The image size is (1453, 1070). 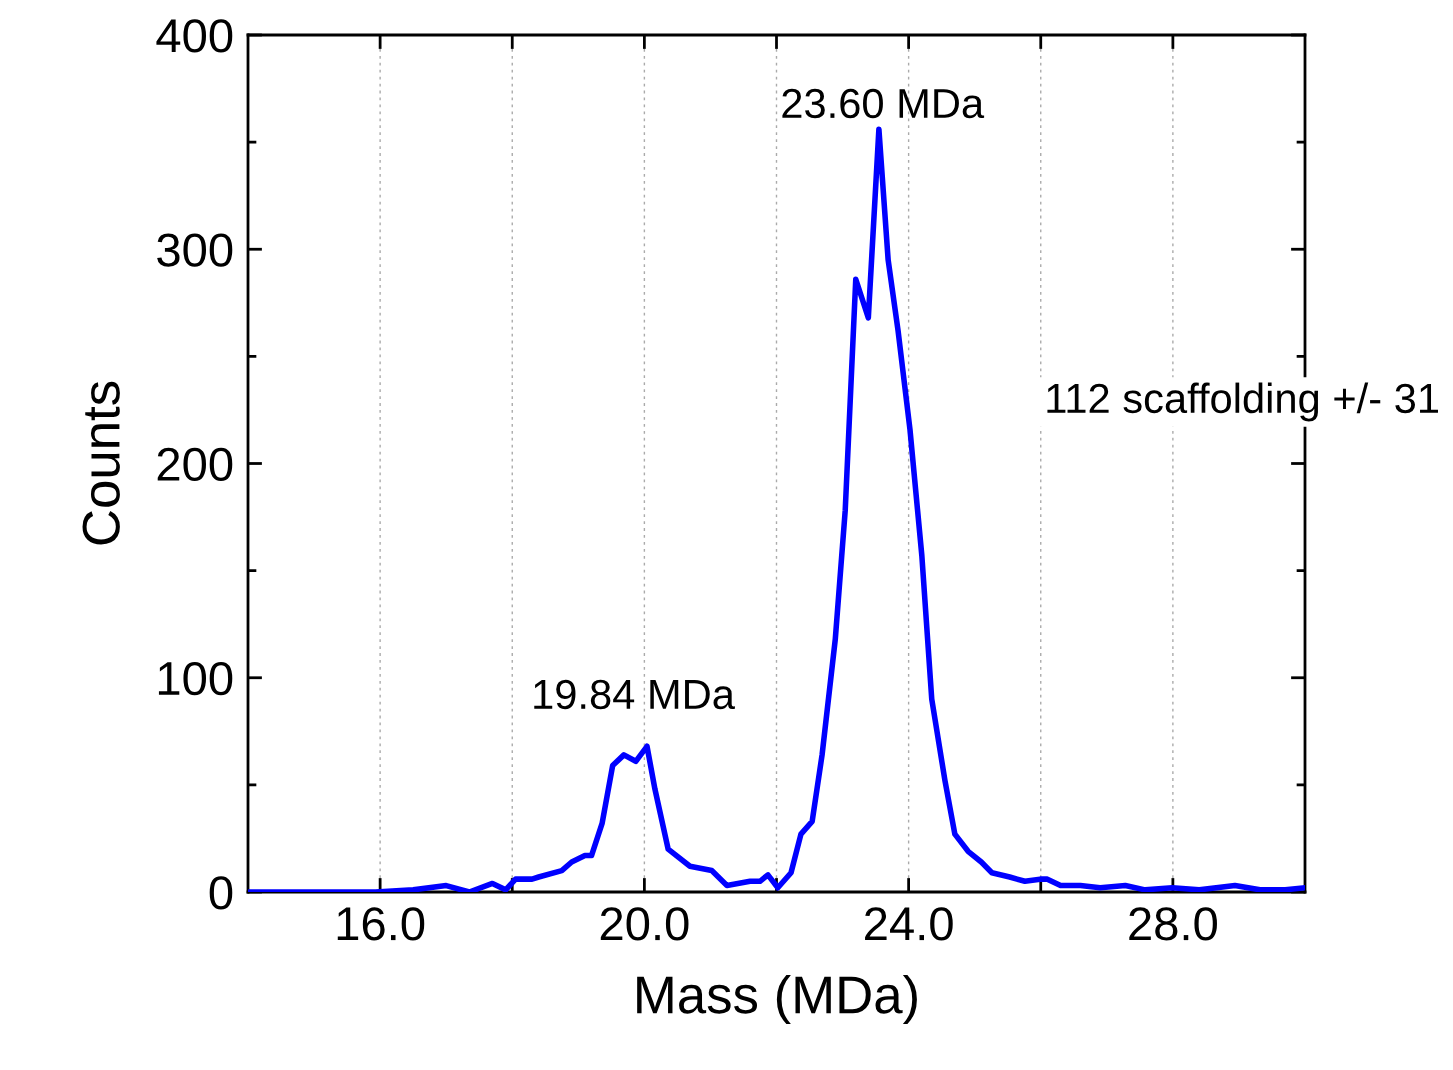 What do you see at coordinates (634, 694) in the screenshot?
I see `annotation: 19.84 MDa` at bounding box center [634, 694].